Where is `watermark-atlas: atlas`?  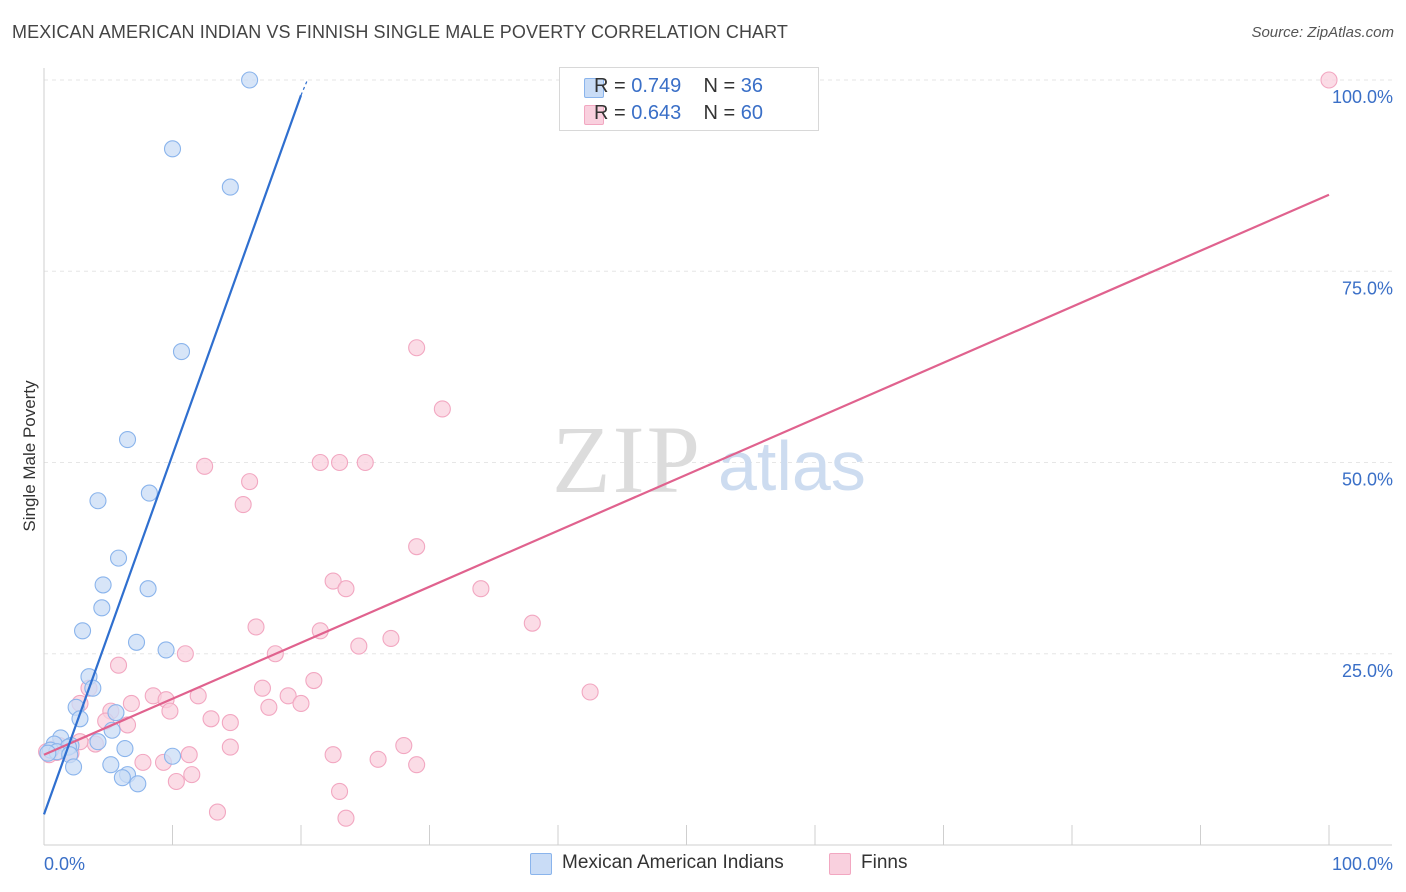 watermark-atlas: atlas is located at coordinates (792, 466).